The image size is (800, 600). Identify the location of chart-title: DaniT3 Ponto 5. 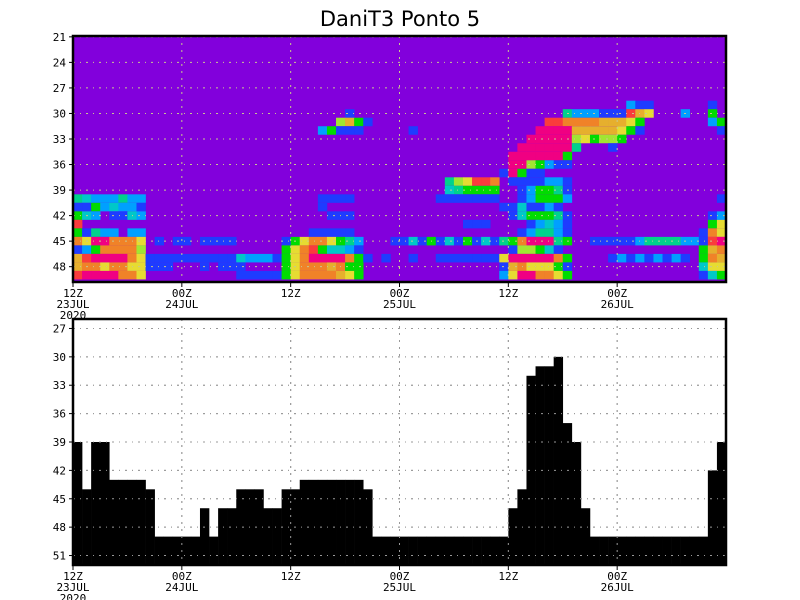
(400, 19).